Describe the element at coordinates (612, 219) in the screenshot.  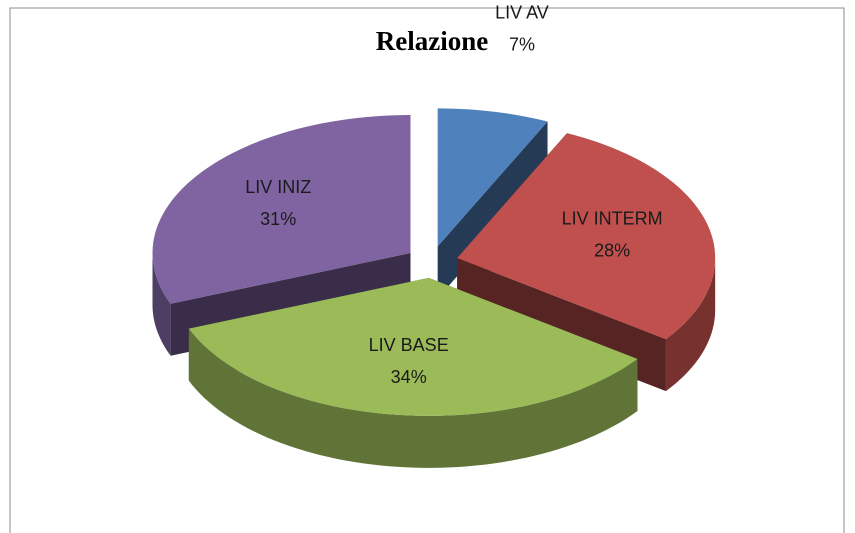
I see `slice-label: LIV INTERM` at that location.